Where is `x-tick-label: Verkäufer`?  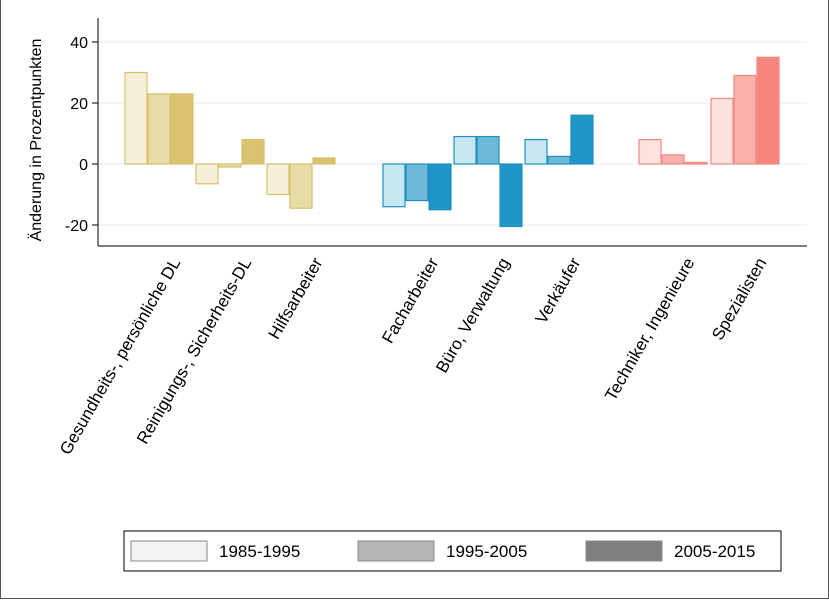
x-tick-label: Verkäufer is located at coordinates (558, 290).